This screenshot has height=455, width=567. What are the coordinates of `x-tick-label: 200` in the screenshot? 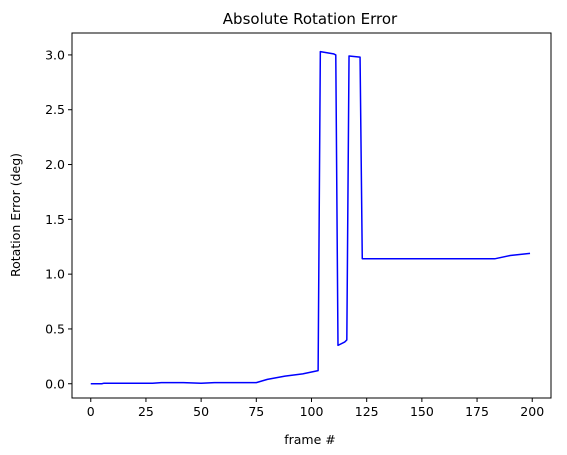 It's located at (532, 411).